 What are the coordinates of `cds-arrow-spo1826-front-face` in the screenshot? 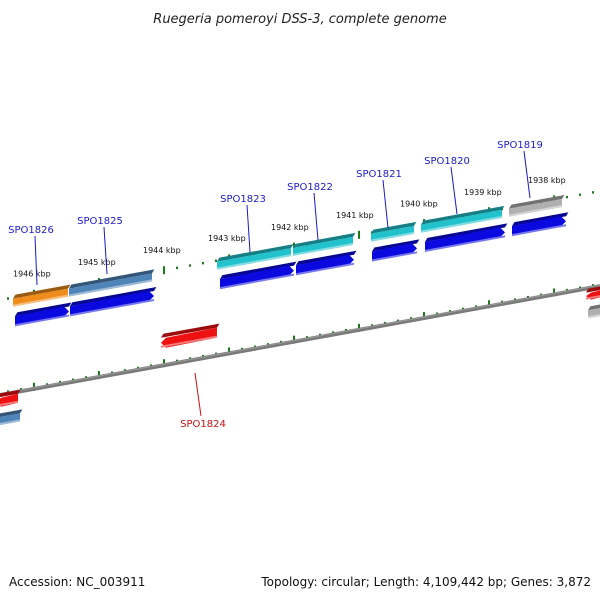 It's located at (42, 316).